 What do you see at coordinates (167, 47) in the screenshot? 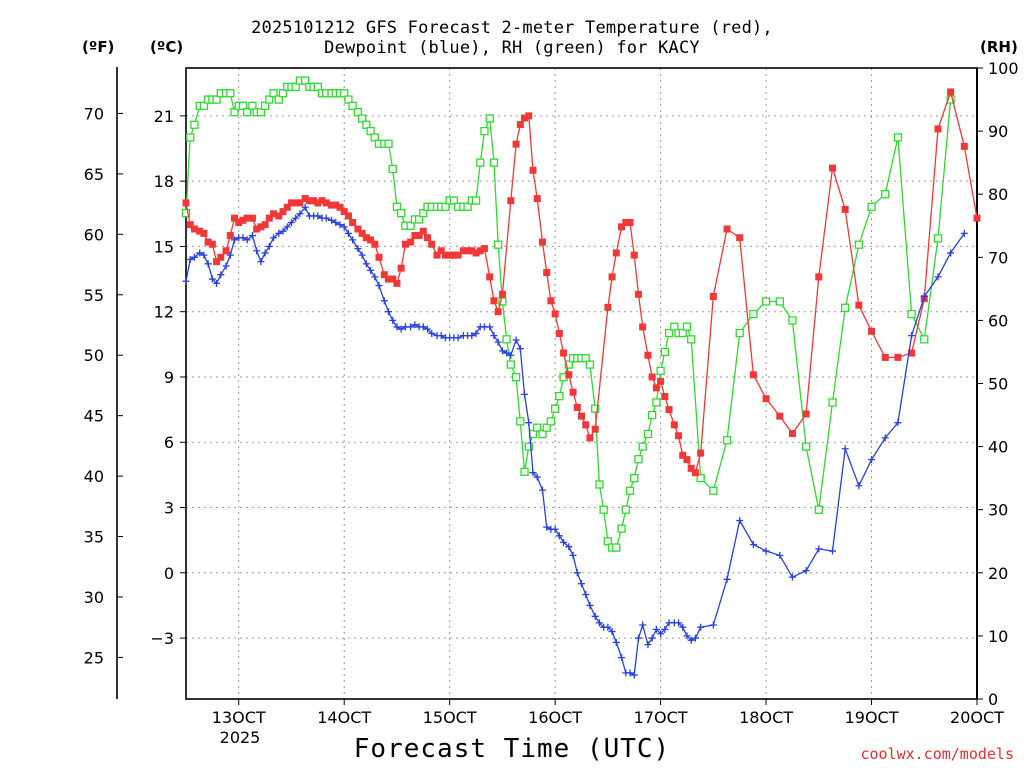
I see `celsius-axis-label: (ºC)` at bounding box center [167, 47].